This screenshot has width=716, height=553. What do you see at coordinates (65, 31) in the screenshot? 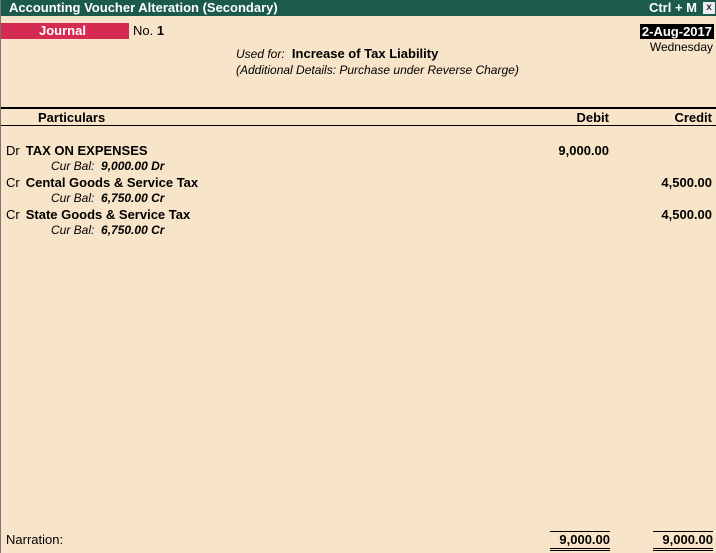
I see `voucher-type: Journal` at bounding box center [65, 31].